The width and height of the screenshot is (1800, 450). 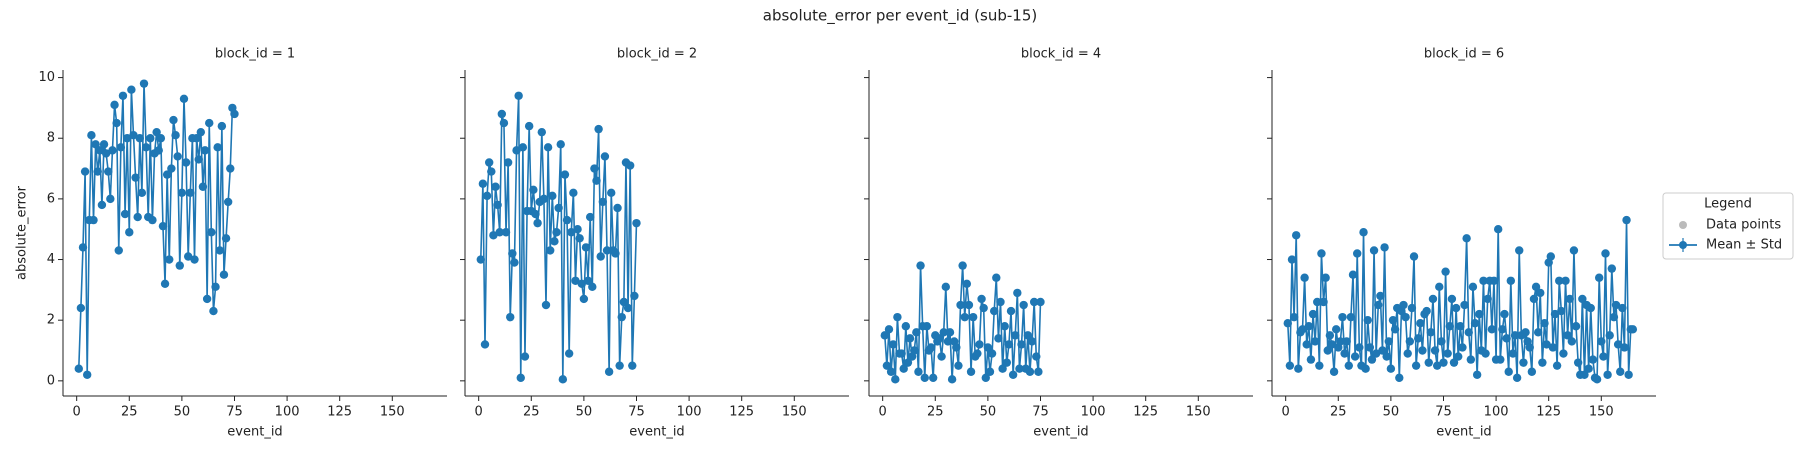 I want to click on x-tick-label: 25, so click(x=1338, y=412).